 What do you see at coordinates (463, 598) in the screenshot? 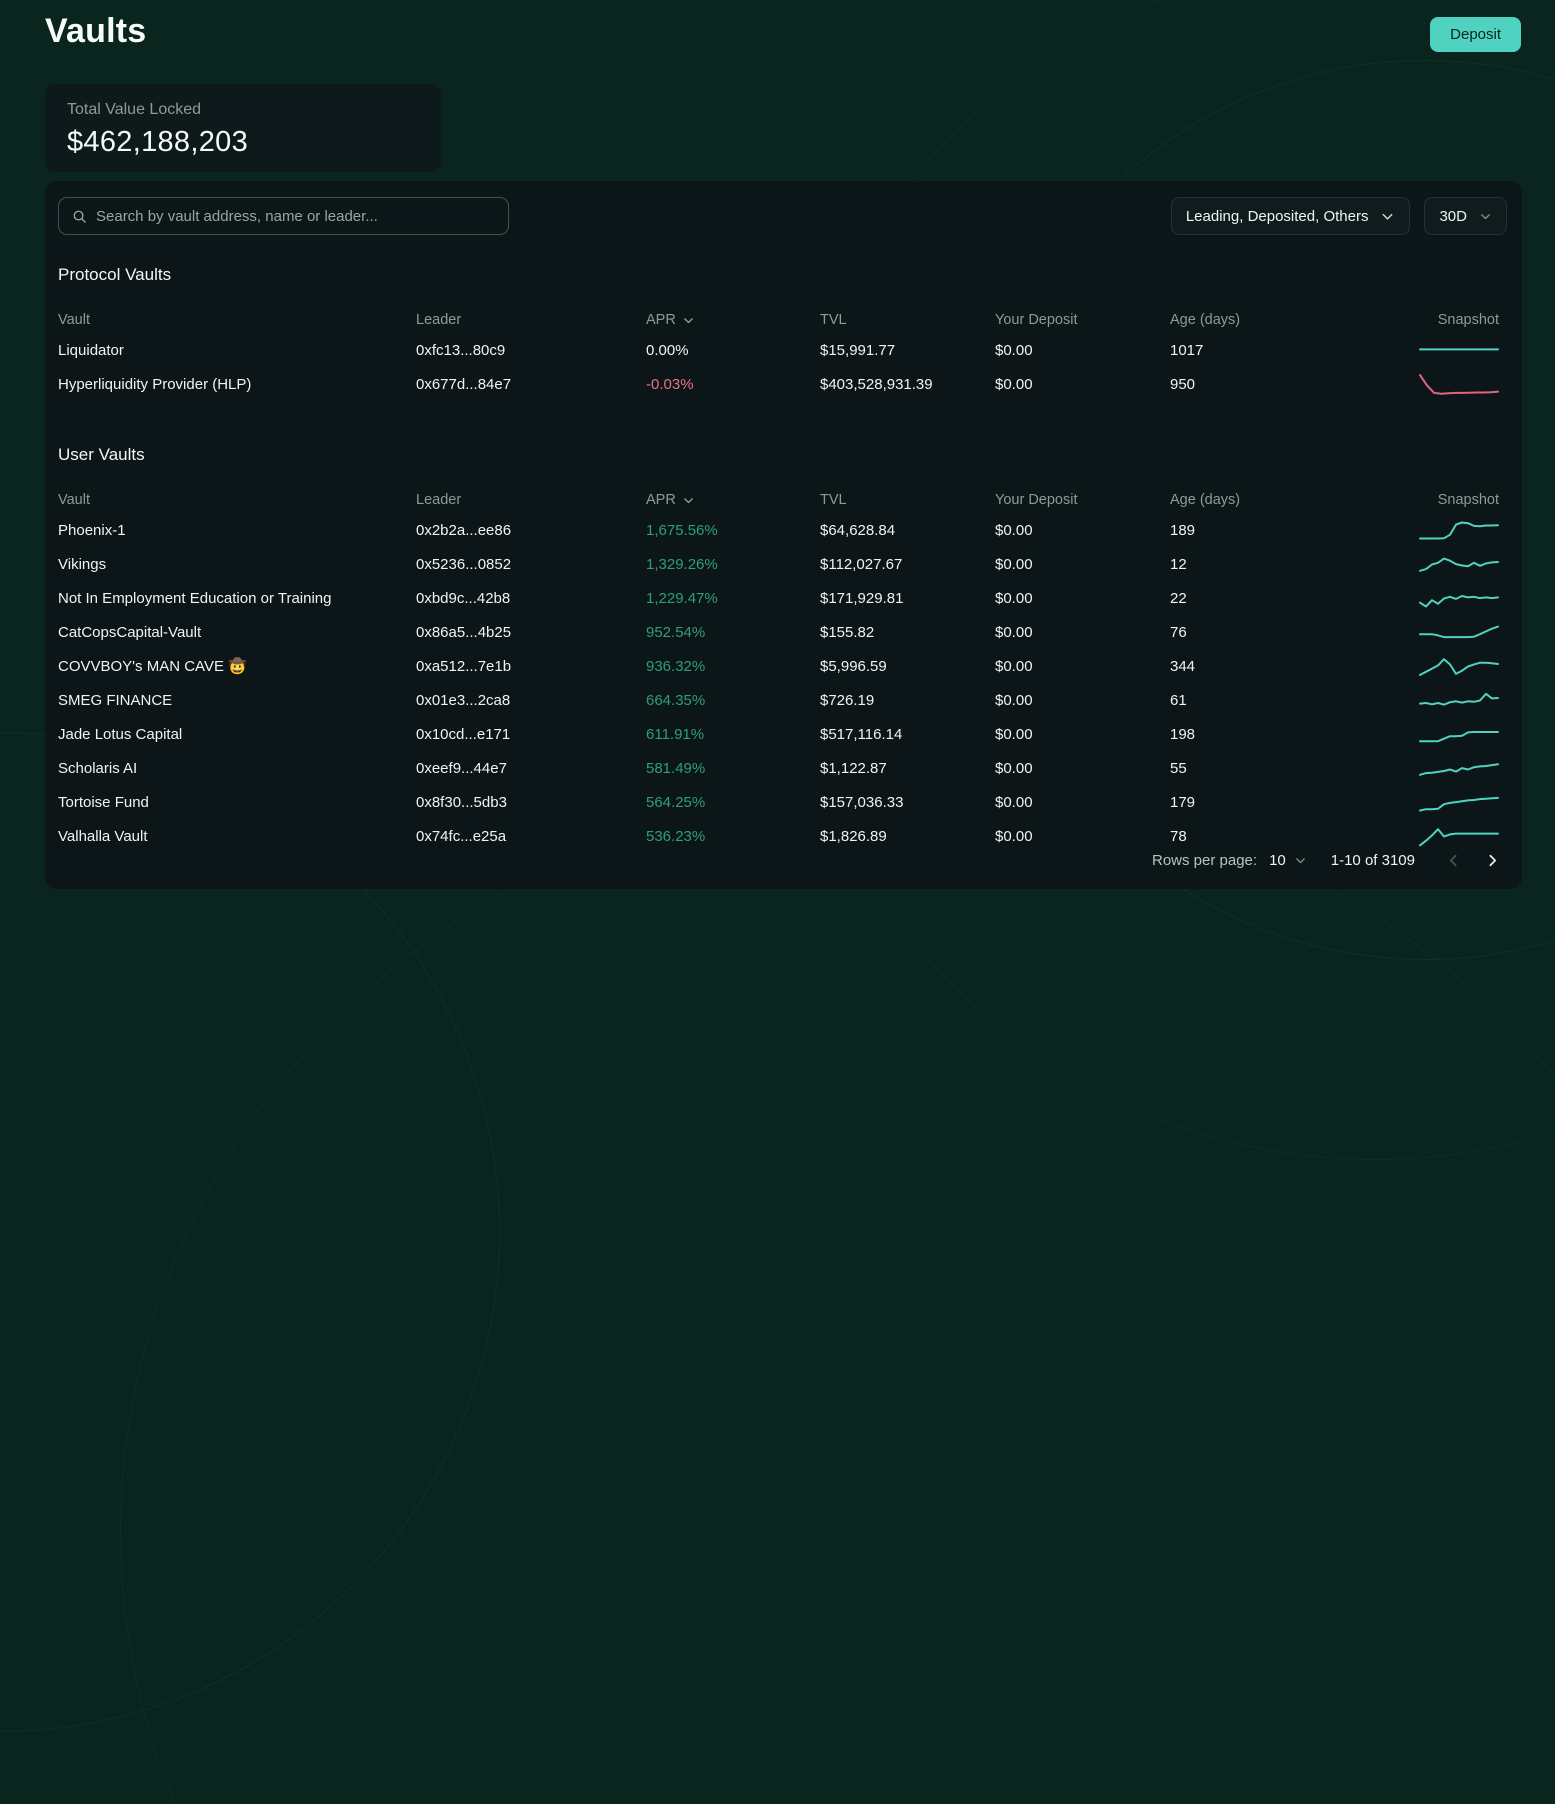
I see `leader-cell: 0xbd9c...42b8` at bounding box center [463, 598].